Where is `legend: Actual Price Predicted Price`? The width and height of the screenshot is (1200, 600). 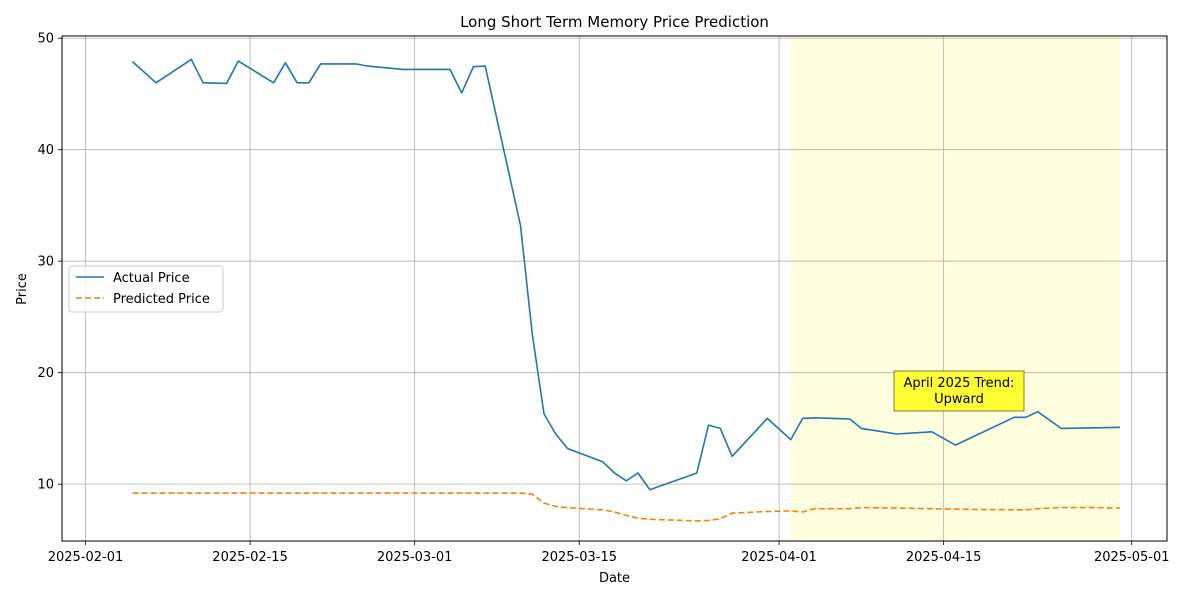
legend: Actual Price Predicted Price is located at coordinates (146, 289).